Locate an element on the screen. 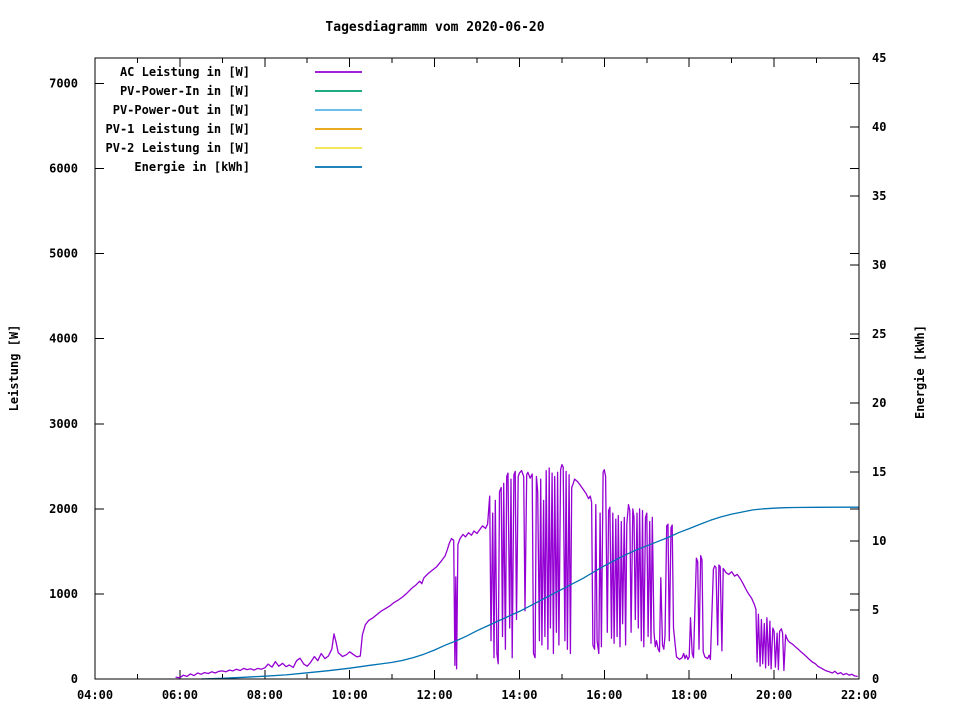  legend-label: PV-Power-Out in [W] is located at coordinates (181, 110).